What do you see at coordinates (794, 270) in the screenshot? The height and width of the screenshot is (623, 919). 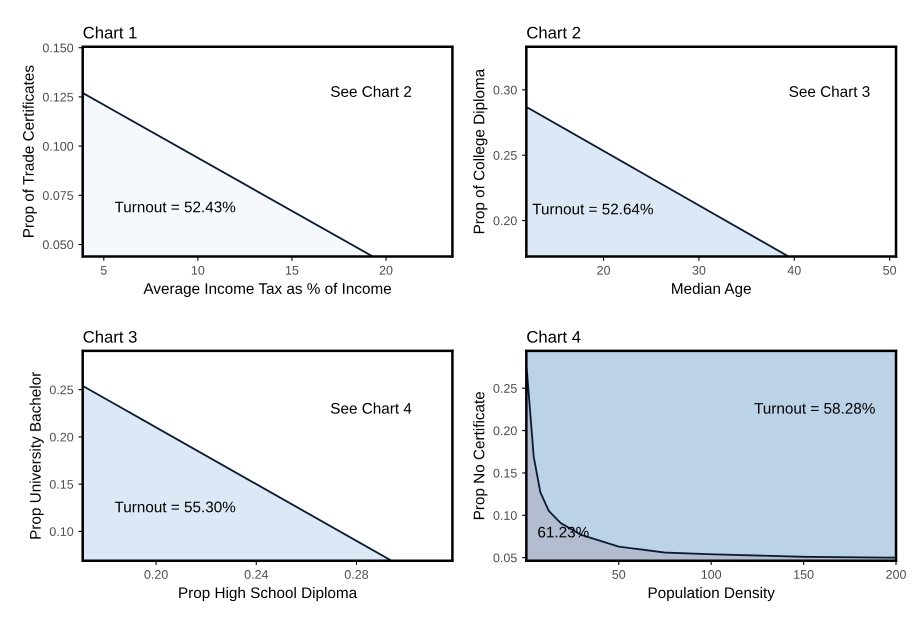 I see `x-tick-label: 40` at bounding box center [794, 270].